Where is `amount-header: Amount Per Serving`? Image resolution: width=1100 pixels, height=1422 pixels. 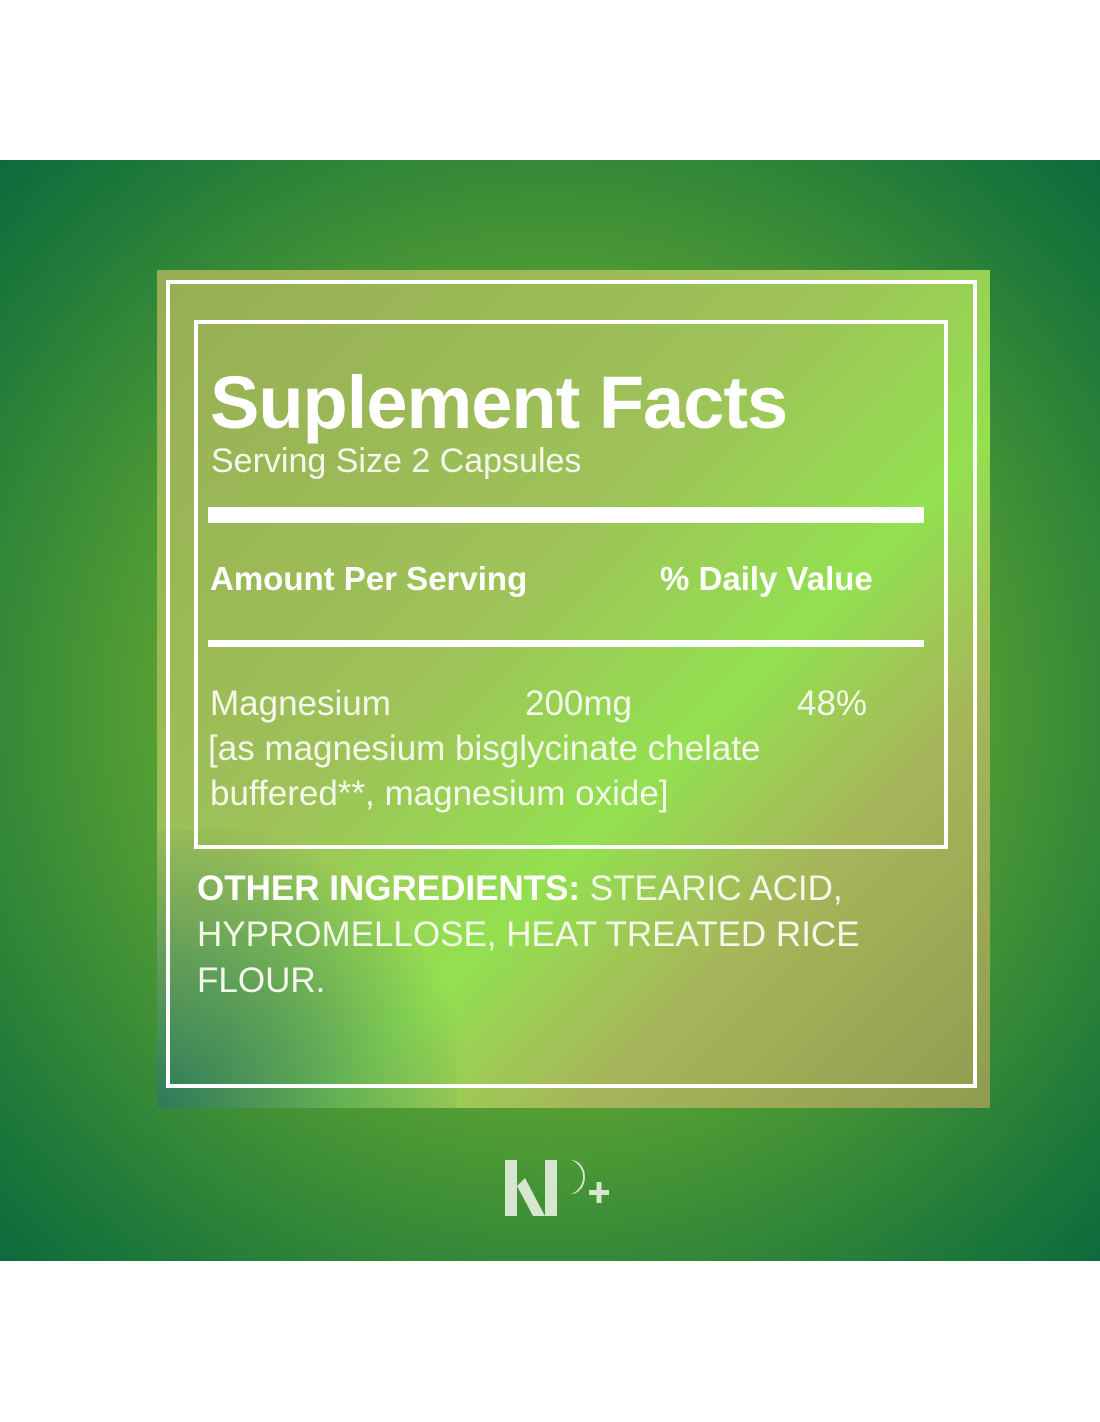 amount-header: Amount Per Serving is located at coordinates (369, 578).